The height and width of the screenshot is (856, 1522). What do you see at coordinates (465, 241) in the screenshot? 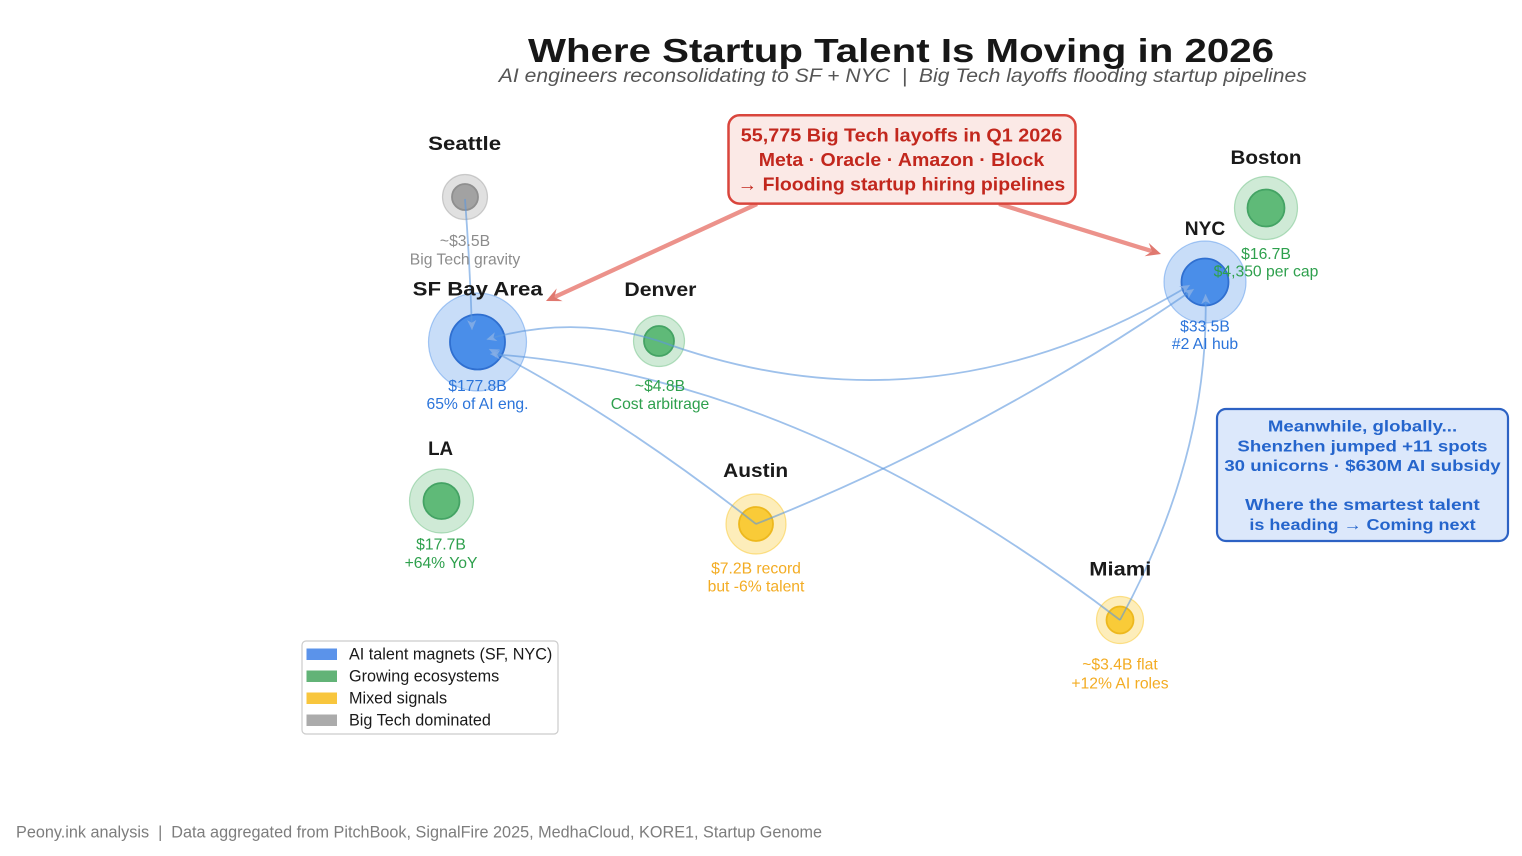
I see `svg-text: ~$3.5B` at bounding box center [465, 241].